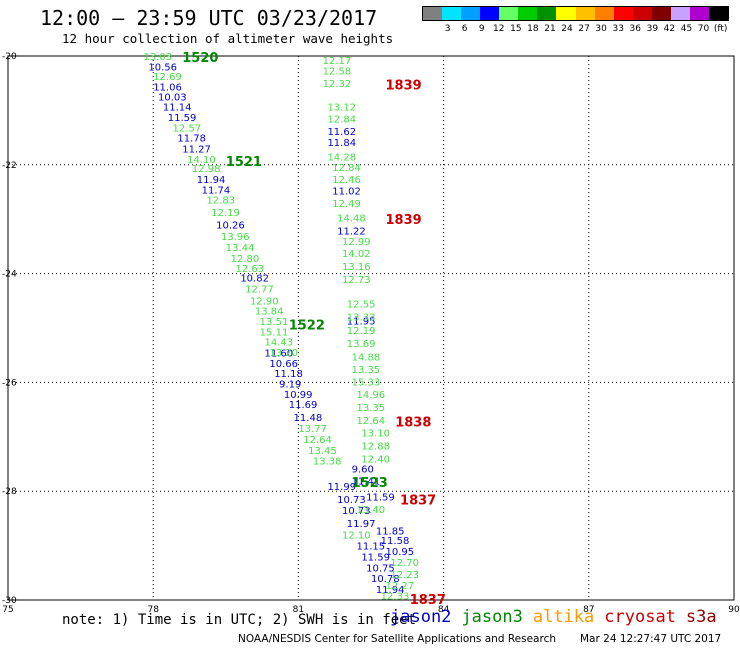 Image resolution: width=740 pixels, height=650 pixels. Describe the element at coordinates (274, 332) in the screenshot. I see `wave-height-label: 15.11` at that location.